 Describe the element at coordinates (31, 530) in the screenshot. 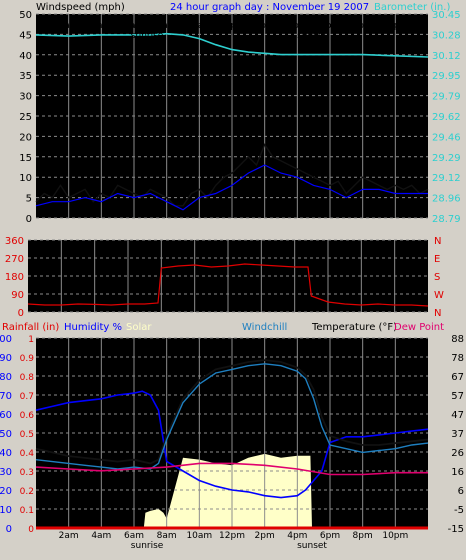

I see `rainfall-y-tick-label: 0` at that location.